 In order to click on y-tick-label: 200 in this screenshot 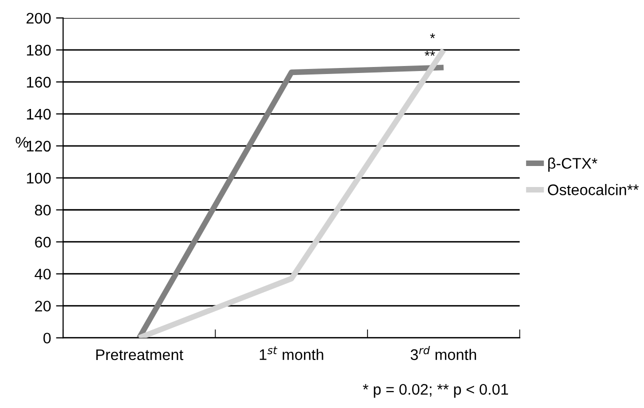, I will do `click(38, 18)`.